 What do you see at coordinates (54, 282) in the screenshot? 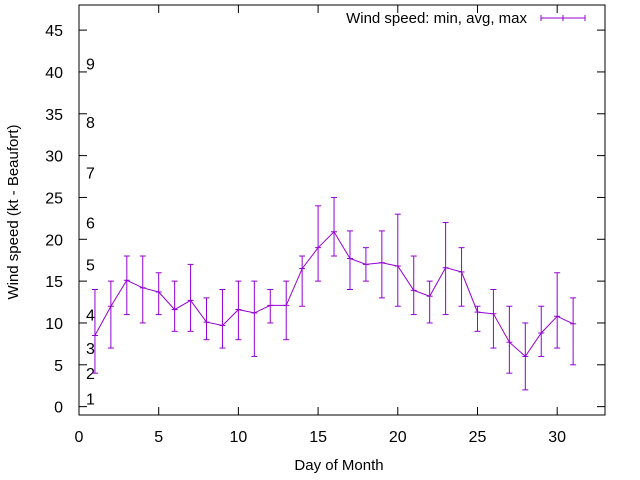
I see `y-tick-label: 15` at bounding box center [54, 282].